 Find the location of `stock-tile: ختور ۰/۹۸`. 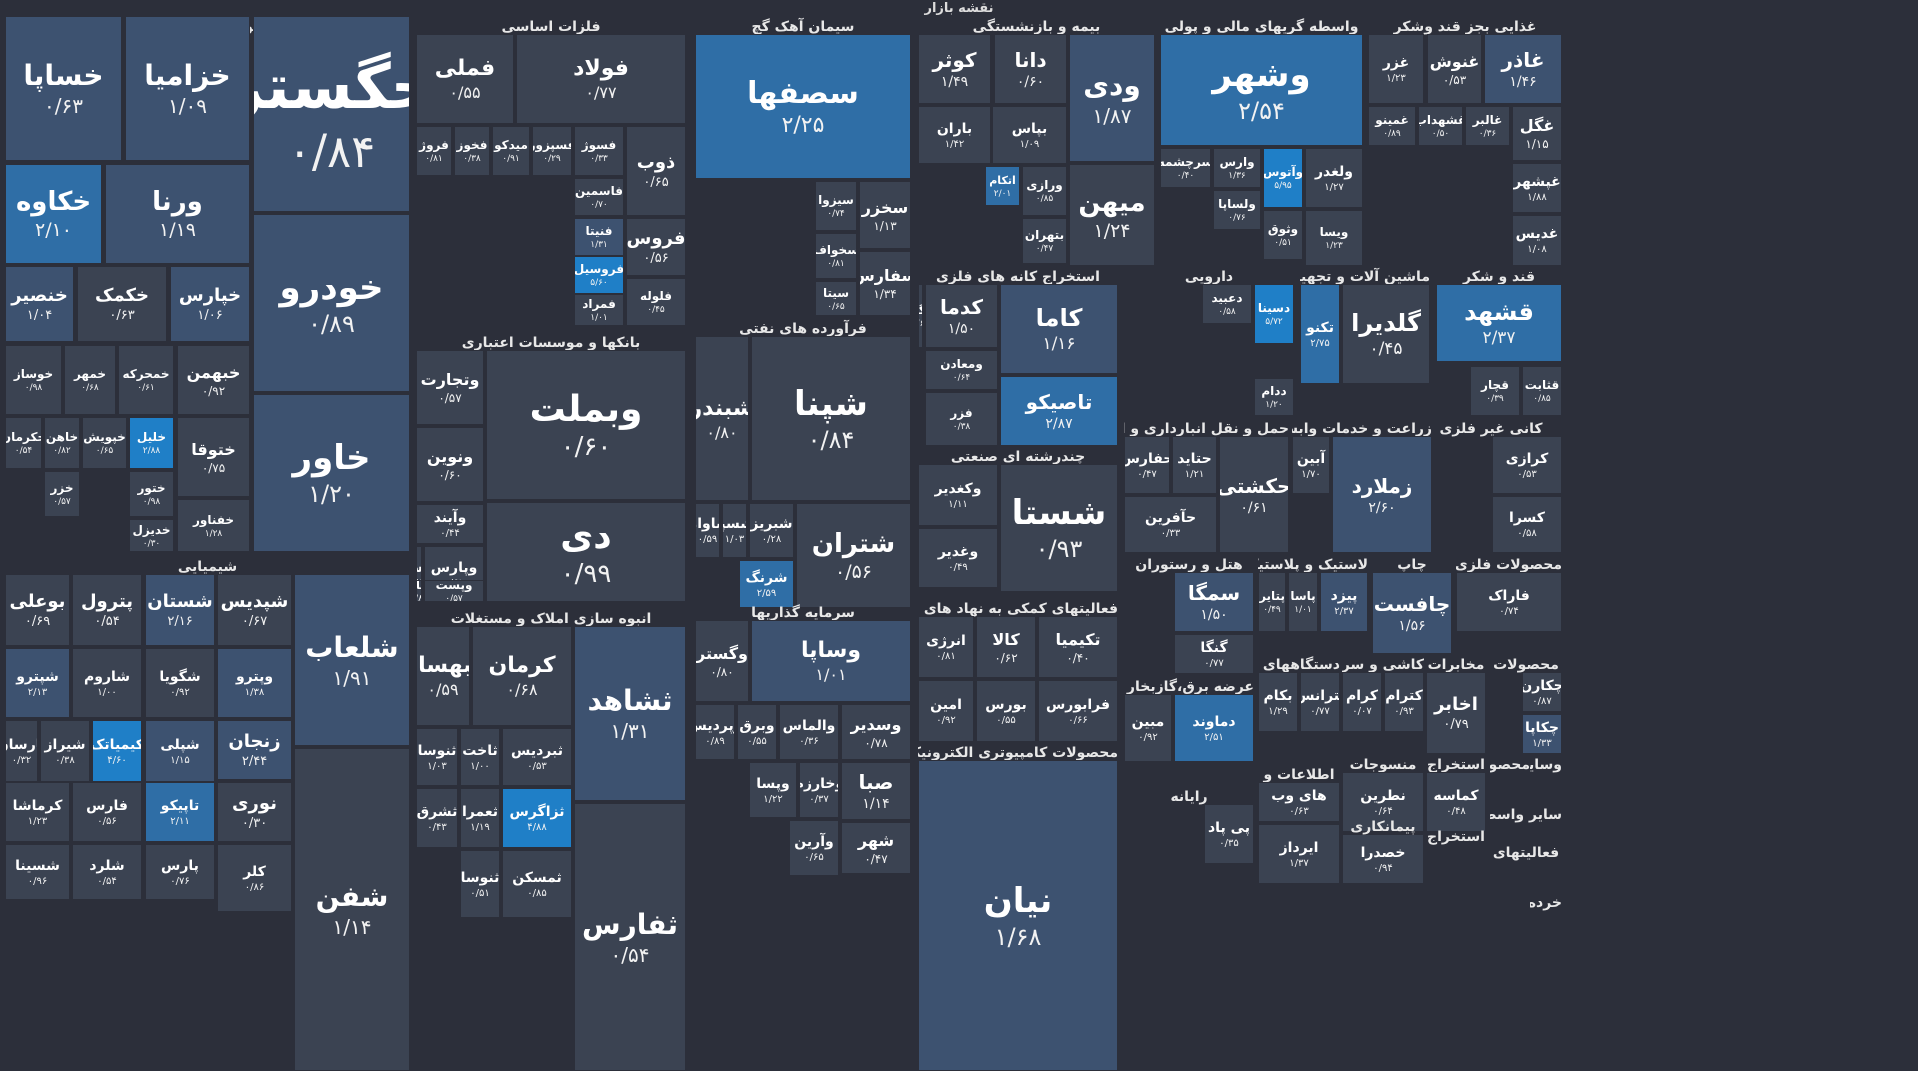

stock-tile: ختور ۰/۹۸ is located at coordinates (151, 494).